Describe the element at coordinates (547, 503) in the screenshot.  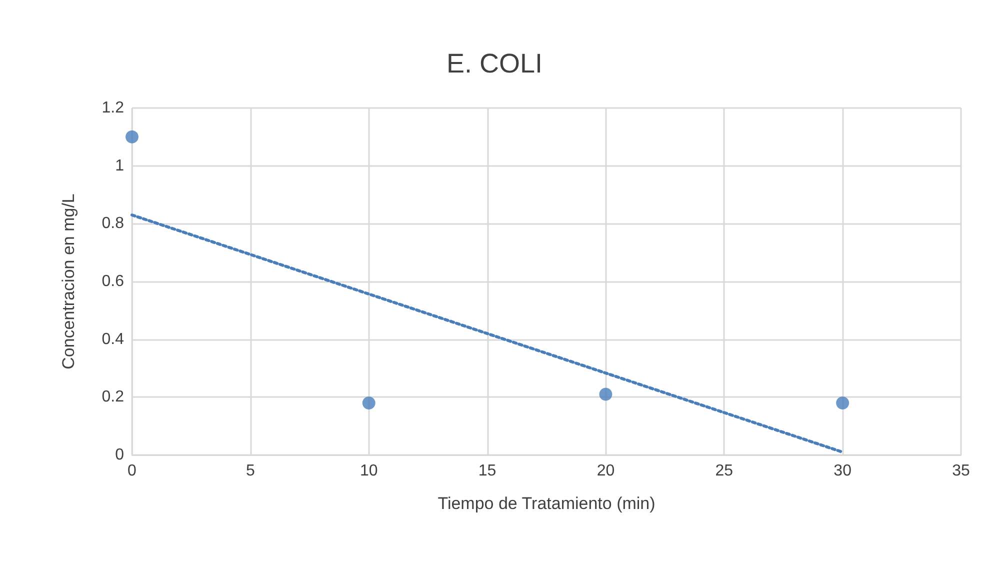
I see `x-axis-title: Tiempo de Tratamiento (min)` at that location.